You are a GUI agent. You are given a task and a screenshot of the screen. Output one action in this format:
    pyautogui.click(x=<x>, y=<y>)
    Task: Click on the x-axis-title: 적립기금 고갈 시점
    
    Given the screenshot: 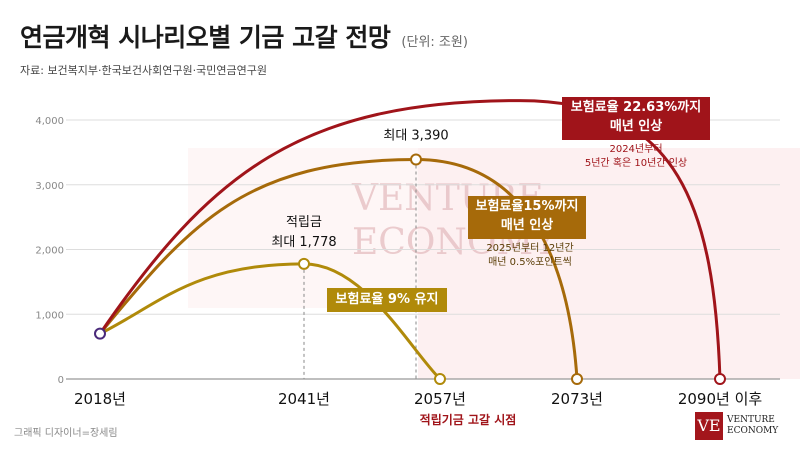 What is the action you would take?
    pyautogui.click(x=468, y=419)
    